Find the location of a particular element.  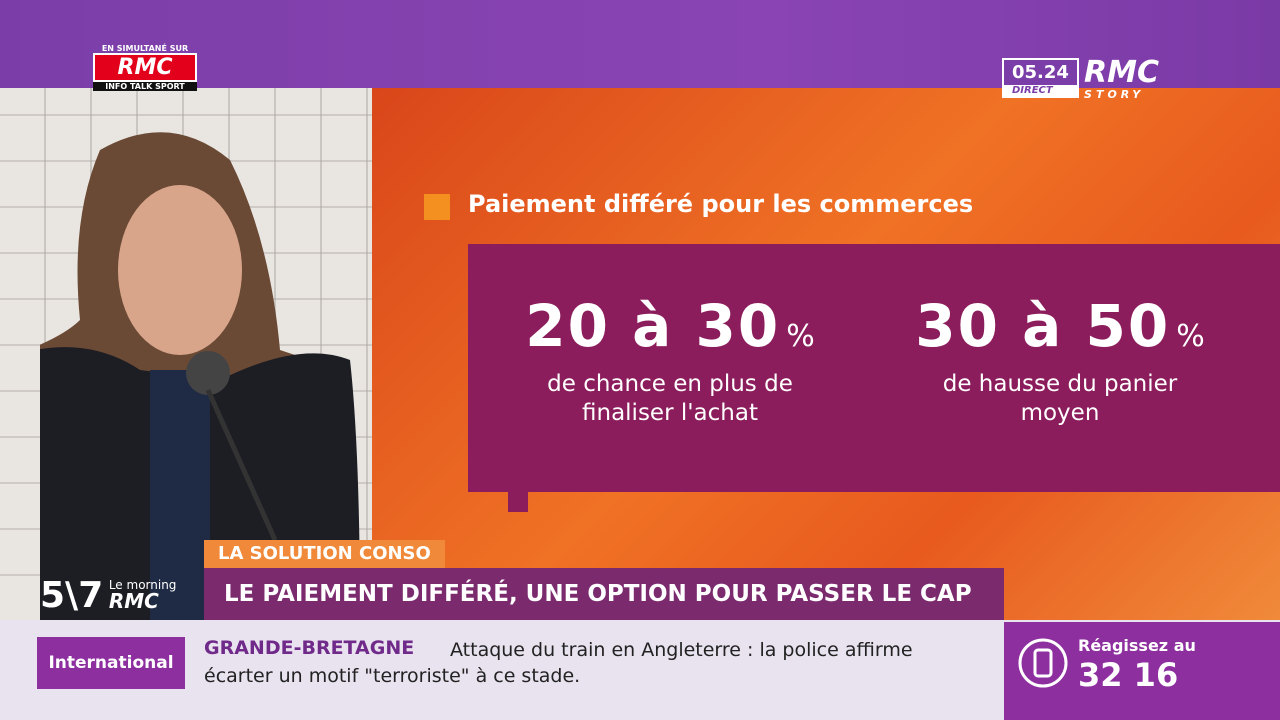

stat: 30 à 50% de hausse du panier moyen is located at coordinates (1060, 360).